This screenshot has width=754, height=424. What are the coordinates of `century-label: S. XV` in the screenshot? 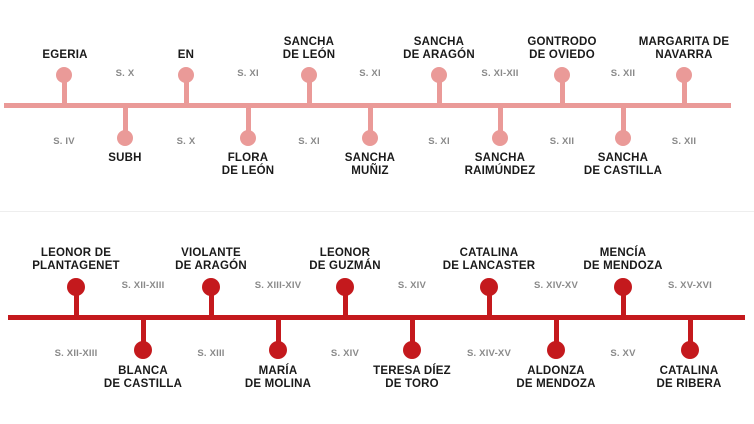 It's located at (623, 353).